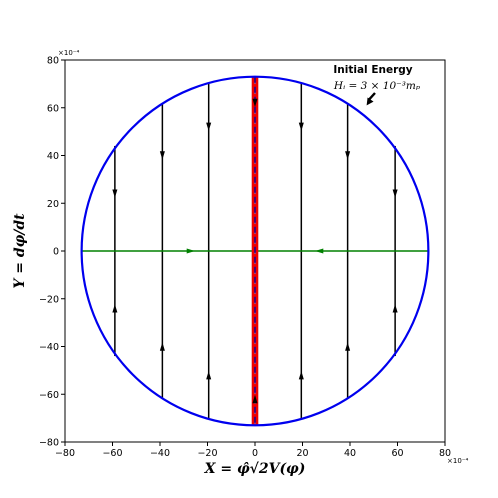 The height and width of the screenshot is (498, 498). I want to click on y-tick-label: 0, so click(56, 252).